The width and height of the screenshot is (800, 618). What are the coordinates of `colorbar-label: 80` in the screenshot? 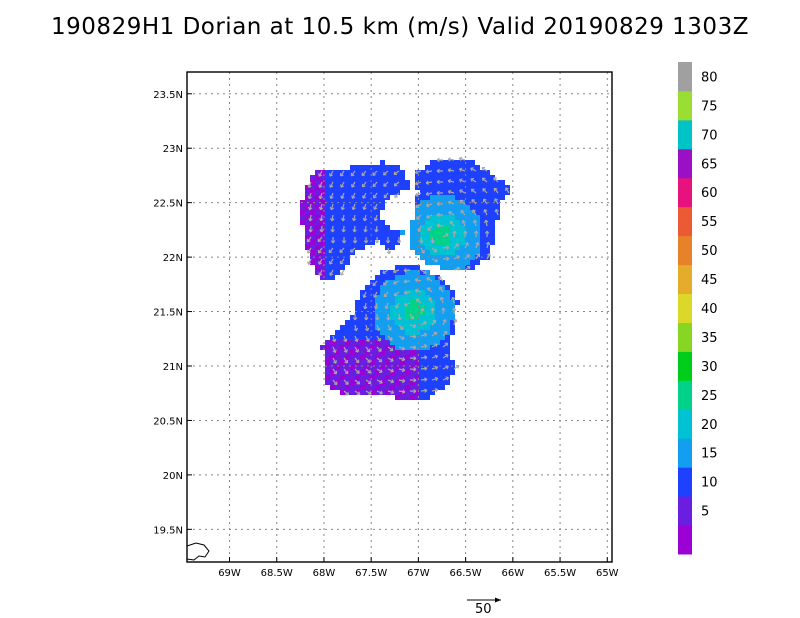 It's located at (709, 77).